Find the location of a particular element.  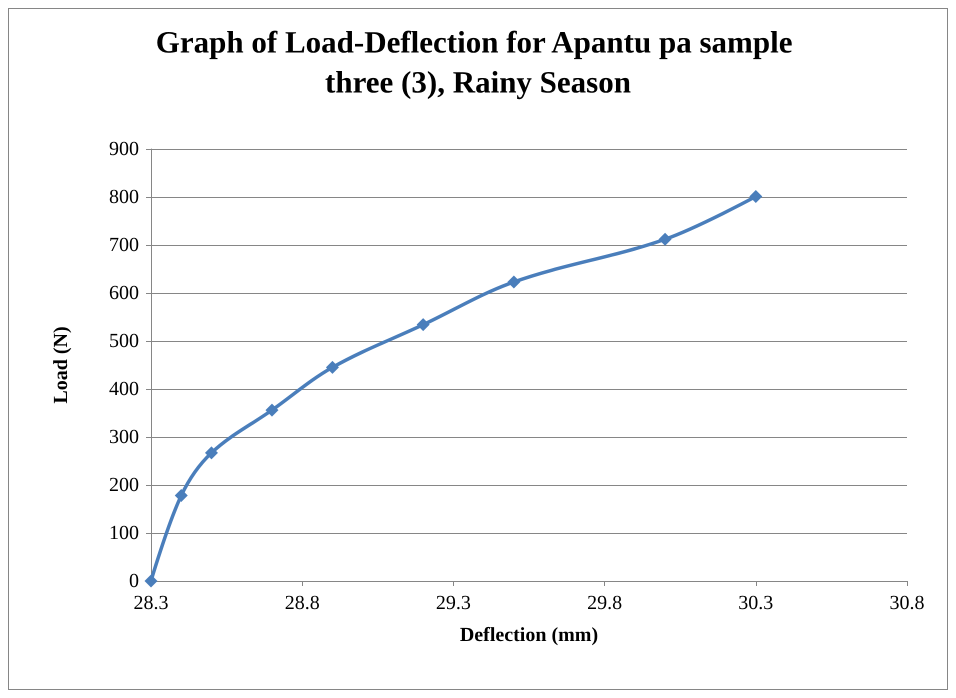

x-tick-label: 30.3 is located at coordinates (756, 603).